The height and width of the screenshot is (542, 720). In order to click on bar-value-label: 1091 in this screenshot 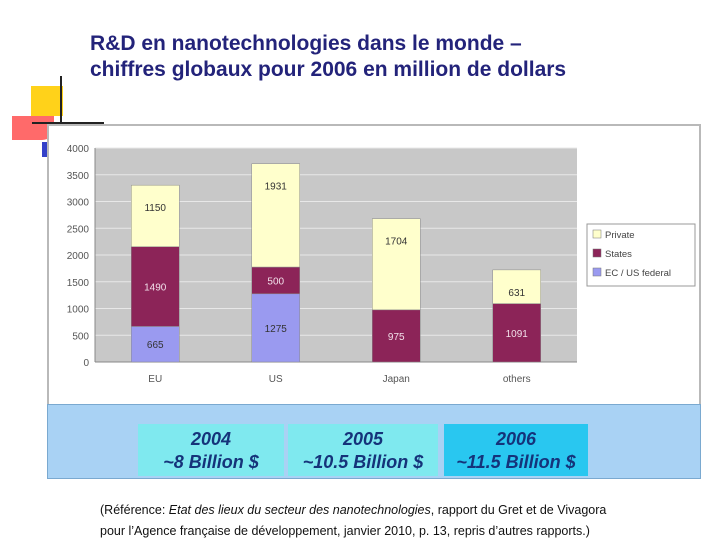, I will do `click(517, 334)`.